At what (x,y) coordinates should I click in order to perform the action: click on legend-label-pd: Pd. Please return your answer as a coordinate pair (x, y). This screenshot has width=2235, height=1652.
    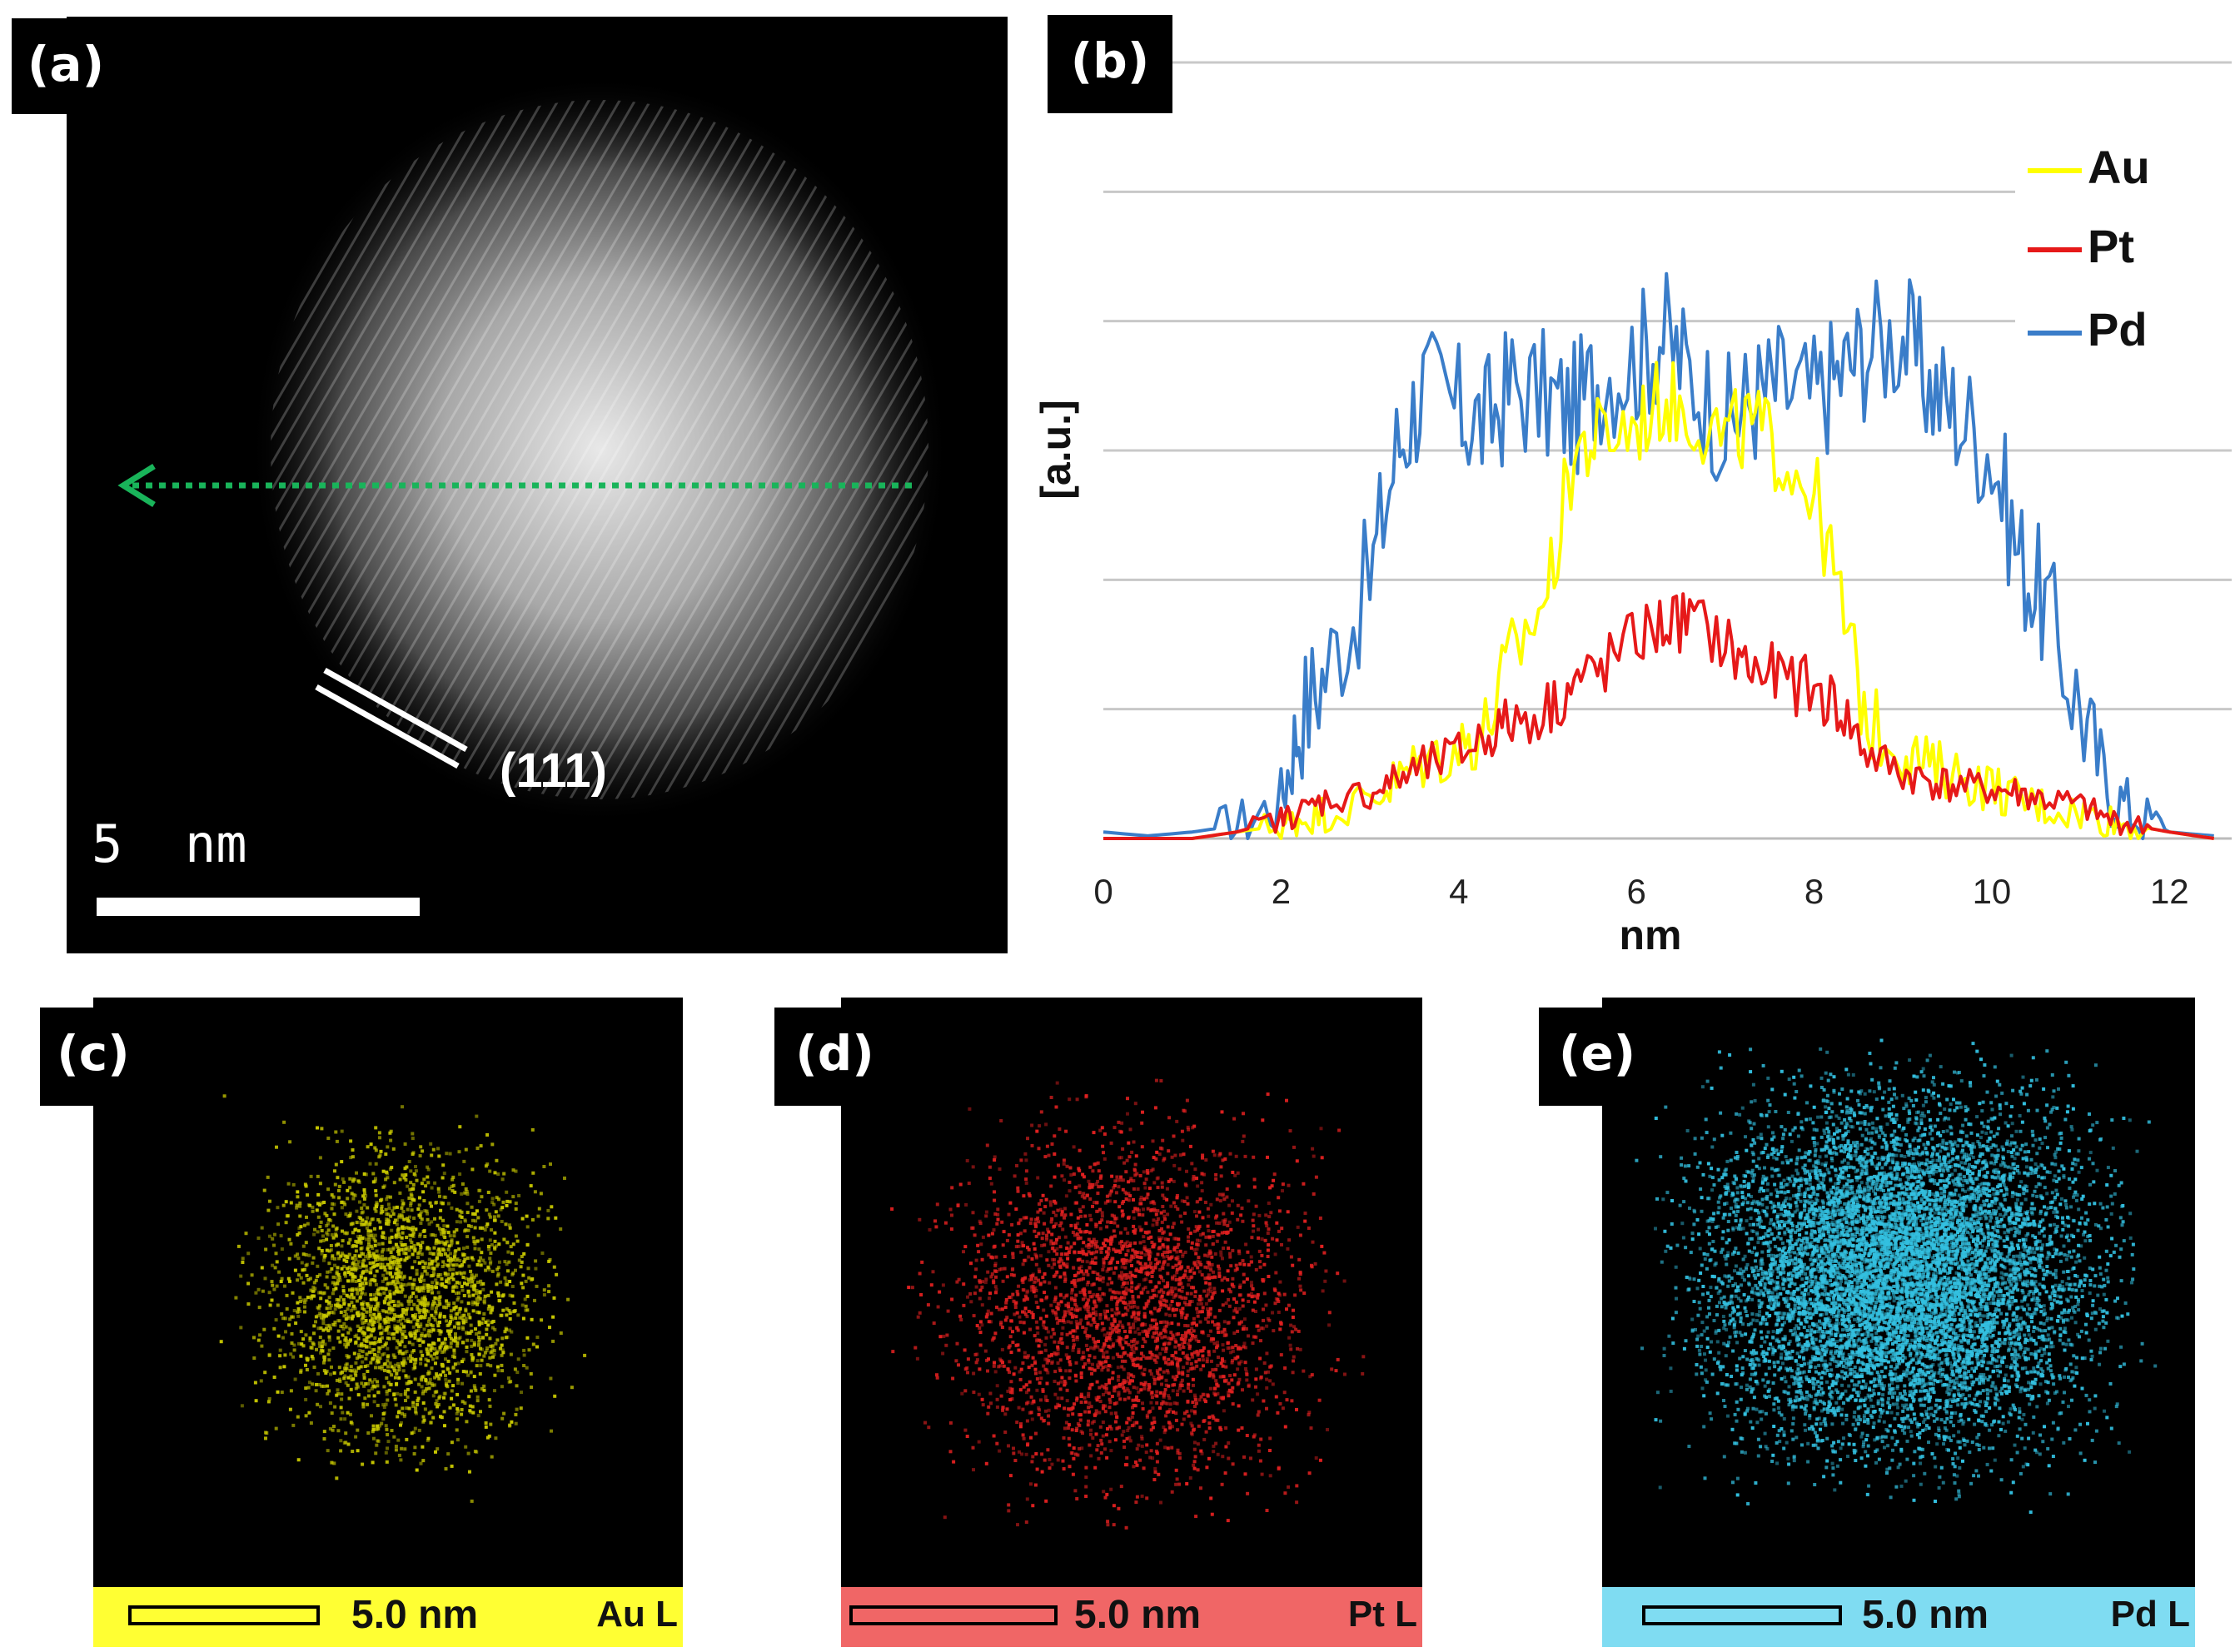
    Looking at the image, I should click on (2118, 329).